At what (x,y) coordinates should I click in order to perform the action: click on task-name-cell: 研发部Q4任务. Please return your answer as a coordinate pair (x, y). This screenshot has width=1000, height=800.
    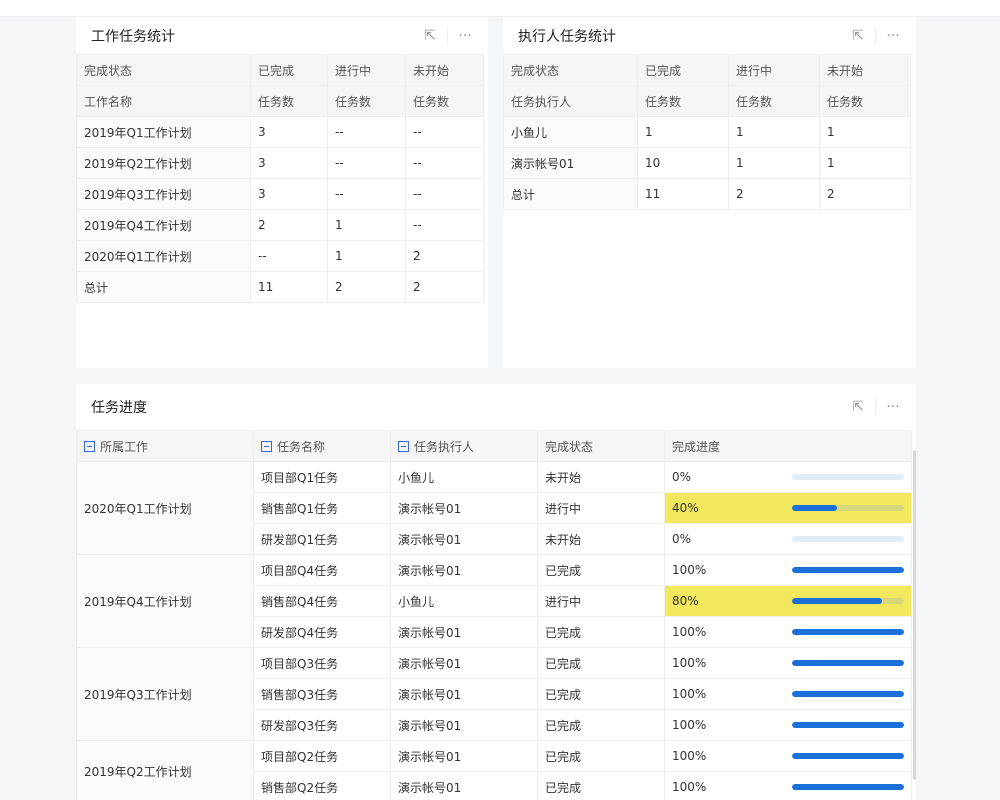
    Looking at the image, I should click on (322, 632).